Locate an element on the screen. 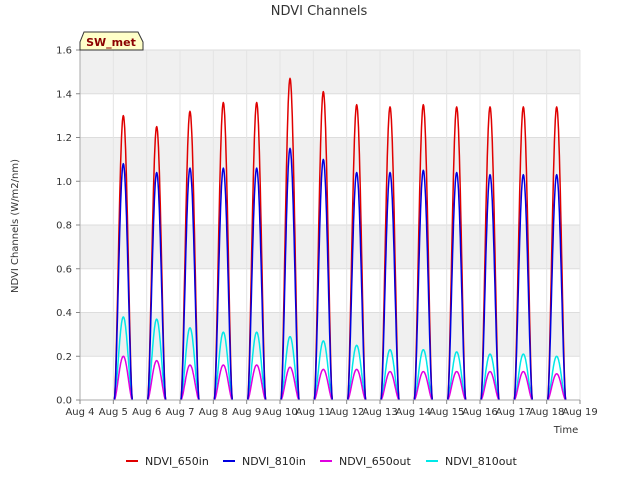  y-tick-label: 0.2 is located at coordinates (64, 357).